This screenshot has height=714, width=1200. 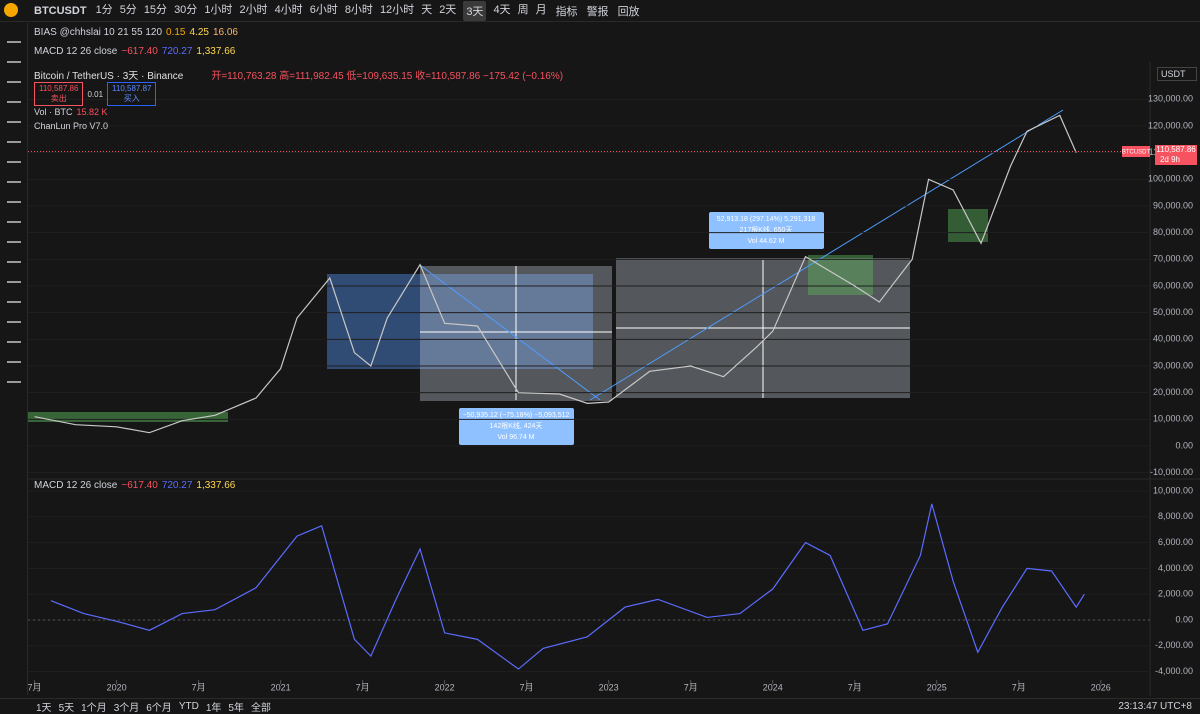 What do you see at coordinates (117, 687) in the screenshot?
I see `x-tick-label: 2020` at bounding box center [117, 687].